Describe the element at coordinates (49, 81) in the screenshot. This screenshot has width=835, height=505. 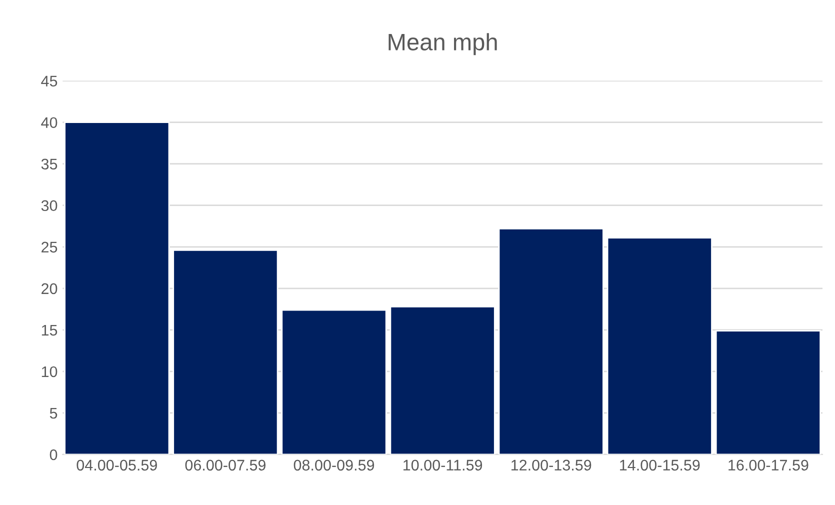
I see `y-tick-label: 45` at that location.